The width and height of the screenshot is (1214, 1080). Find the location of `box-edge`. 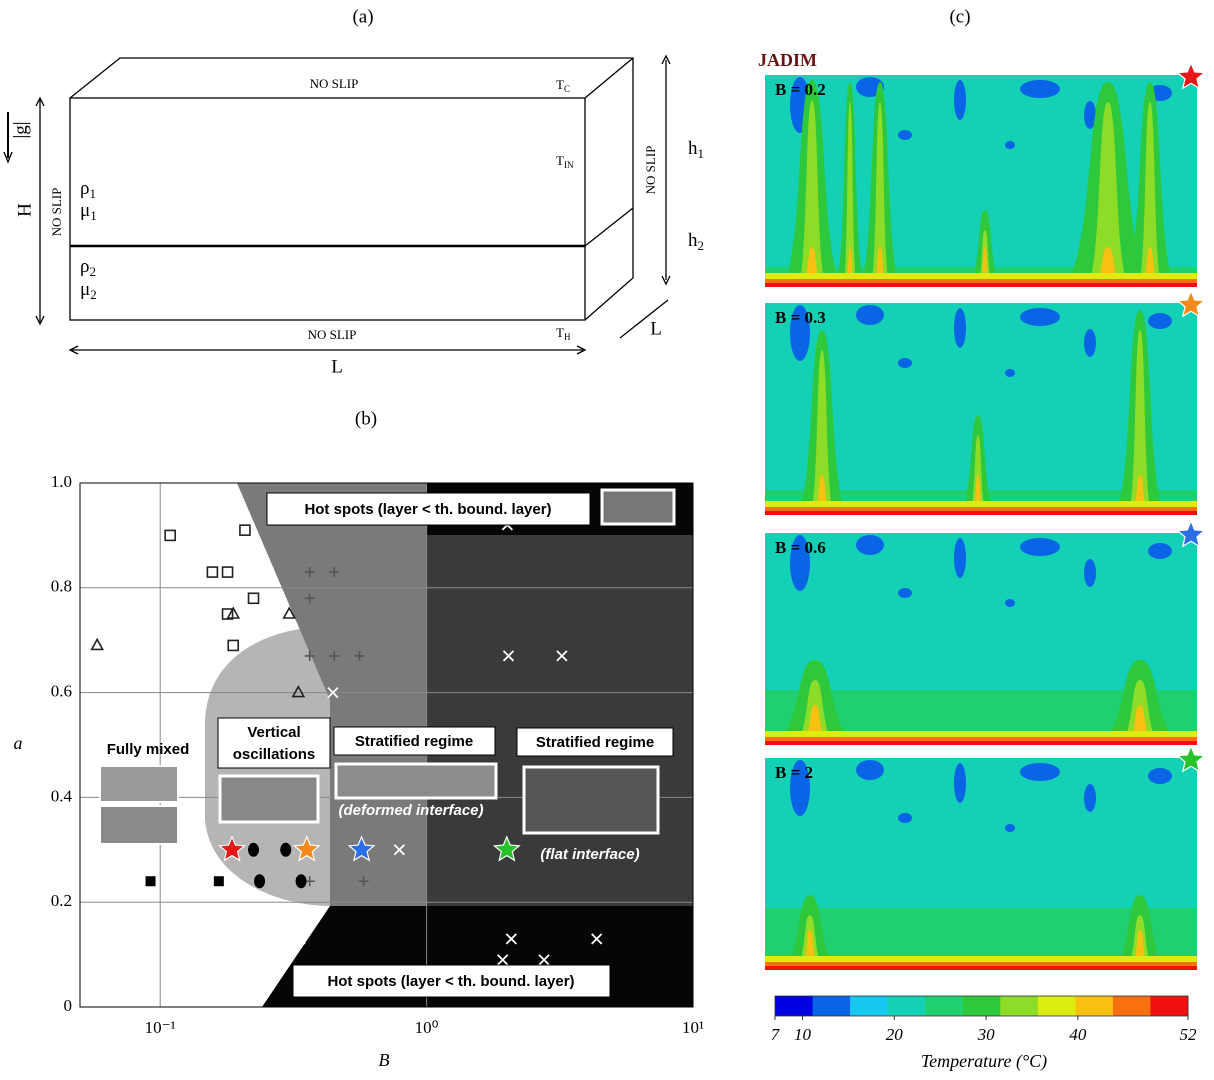

box-edge is located at coordinates (609, 78).